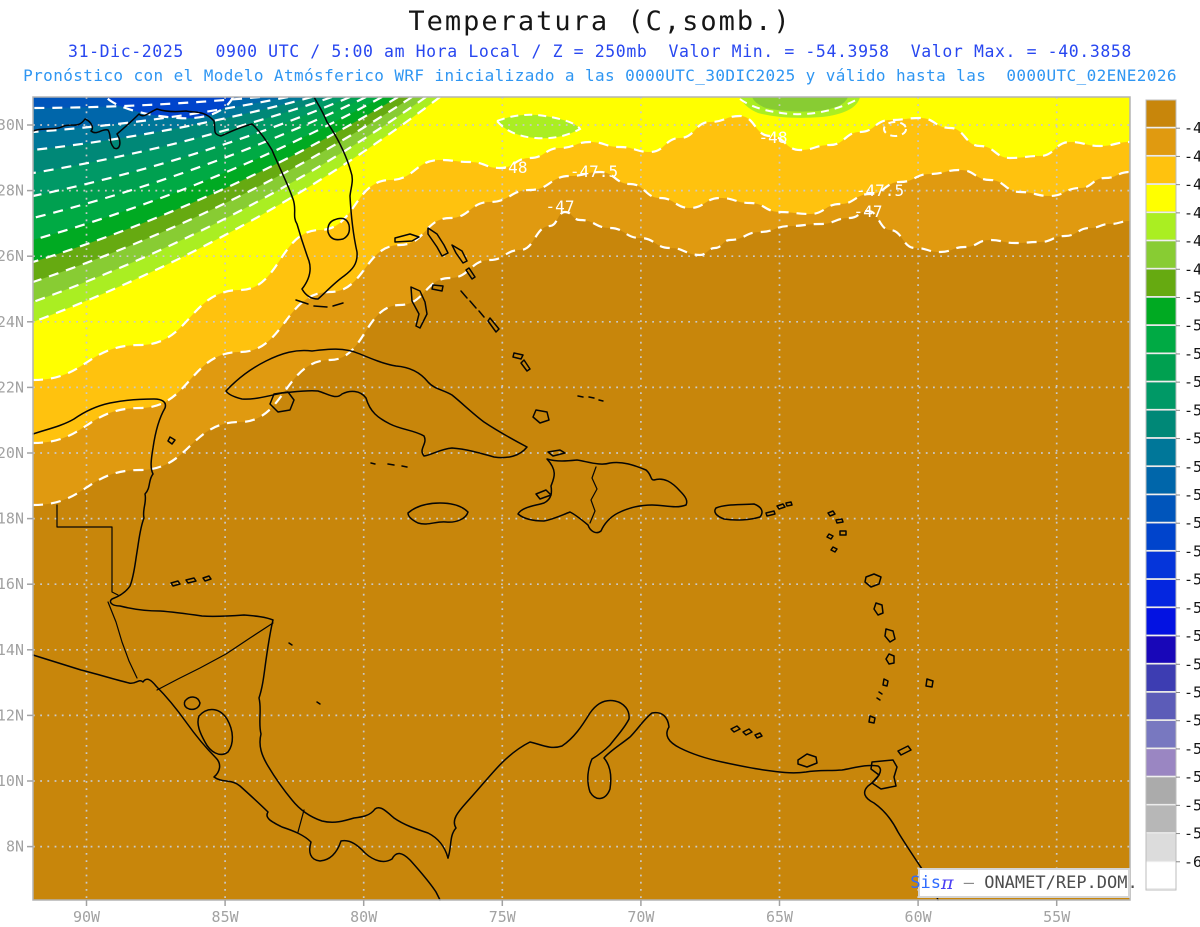 The image size is (1200, 927). What do you see at coordinates (600, 21) in the screenshot?
I see `page-title: Temperatura (C,somb.)` at bounding box center [600, 21].